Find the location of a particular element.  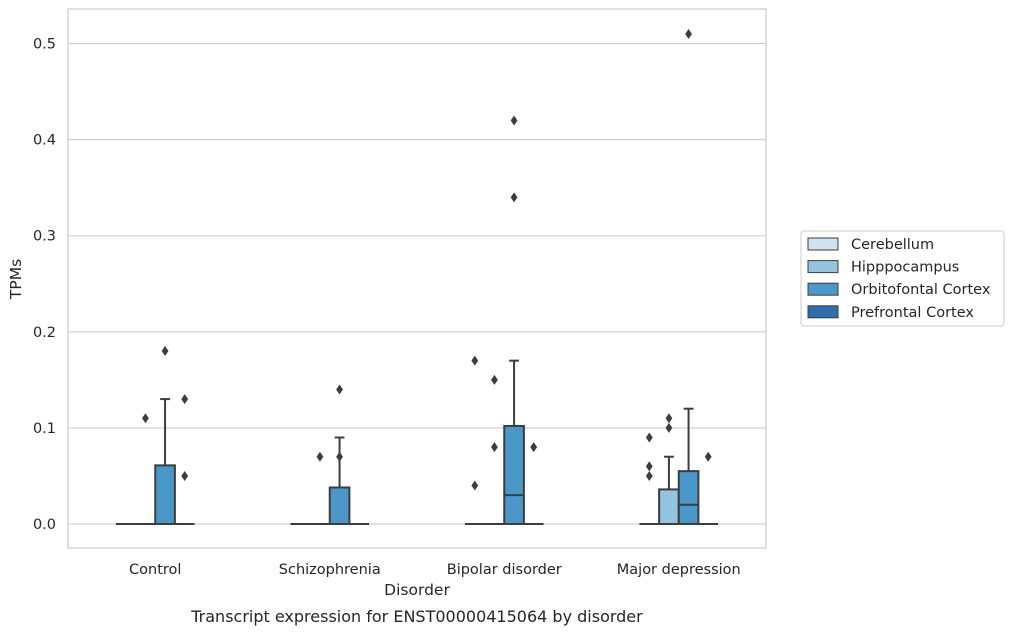

legend-entry: Hipppocampus is located at coordinates (905, 268).